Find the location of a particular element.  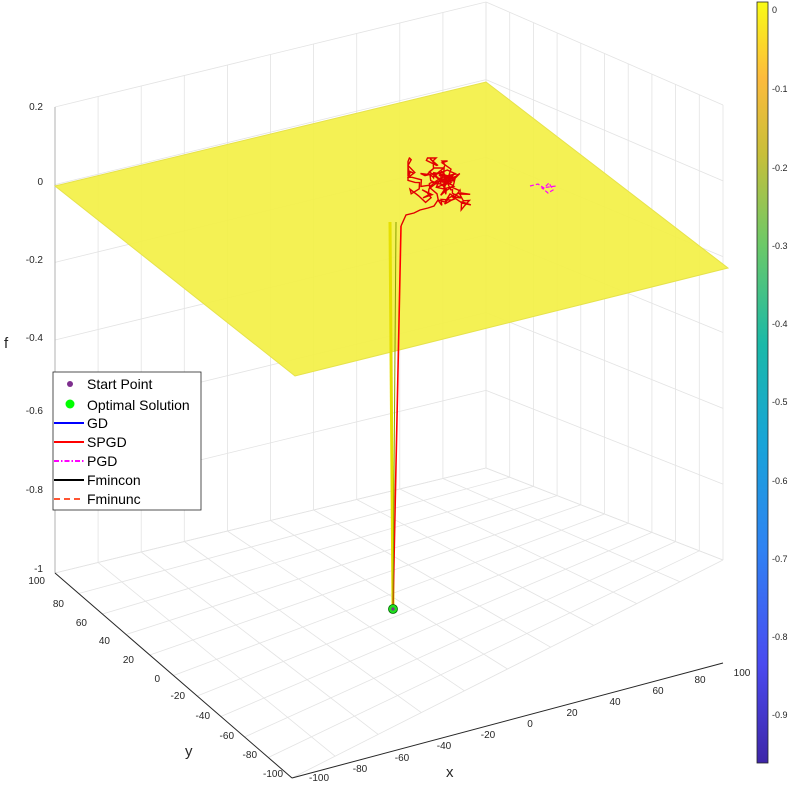

z-tick-labels: 0.2 0 -0.2 -0.4 -0.6 -0.8 -1 is located at coordinates (35, 338).